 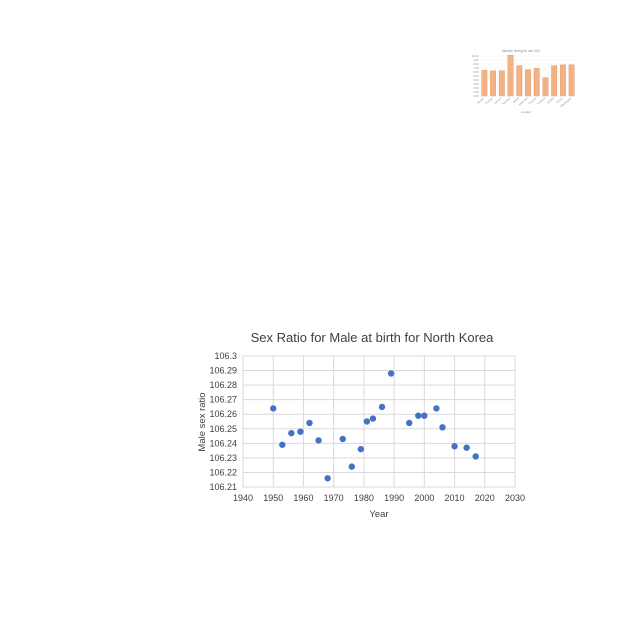 I want to click on y-tick-label: 106.24, so click(x=223, y=443).